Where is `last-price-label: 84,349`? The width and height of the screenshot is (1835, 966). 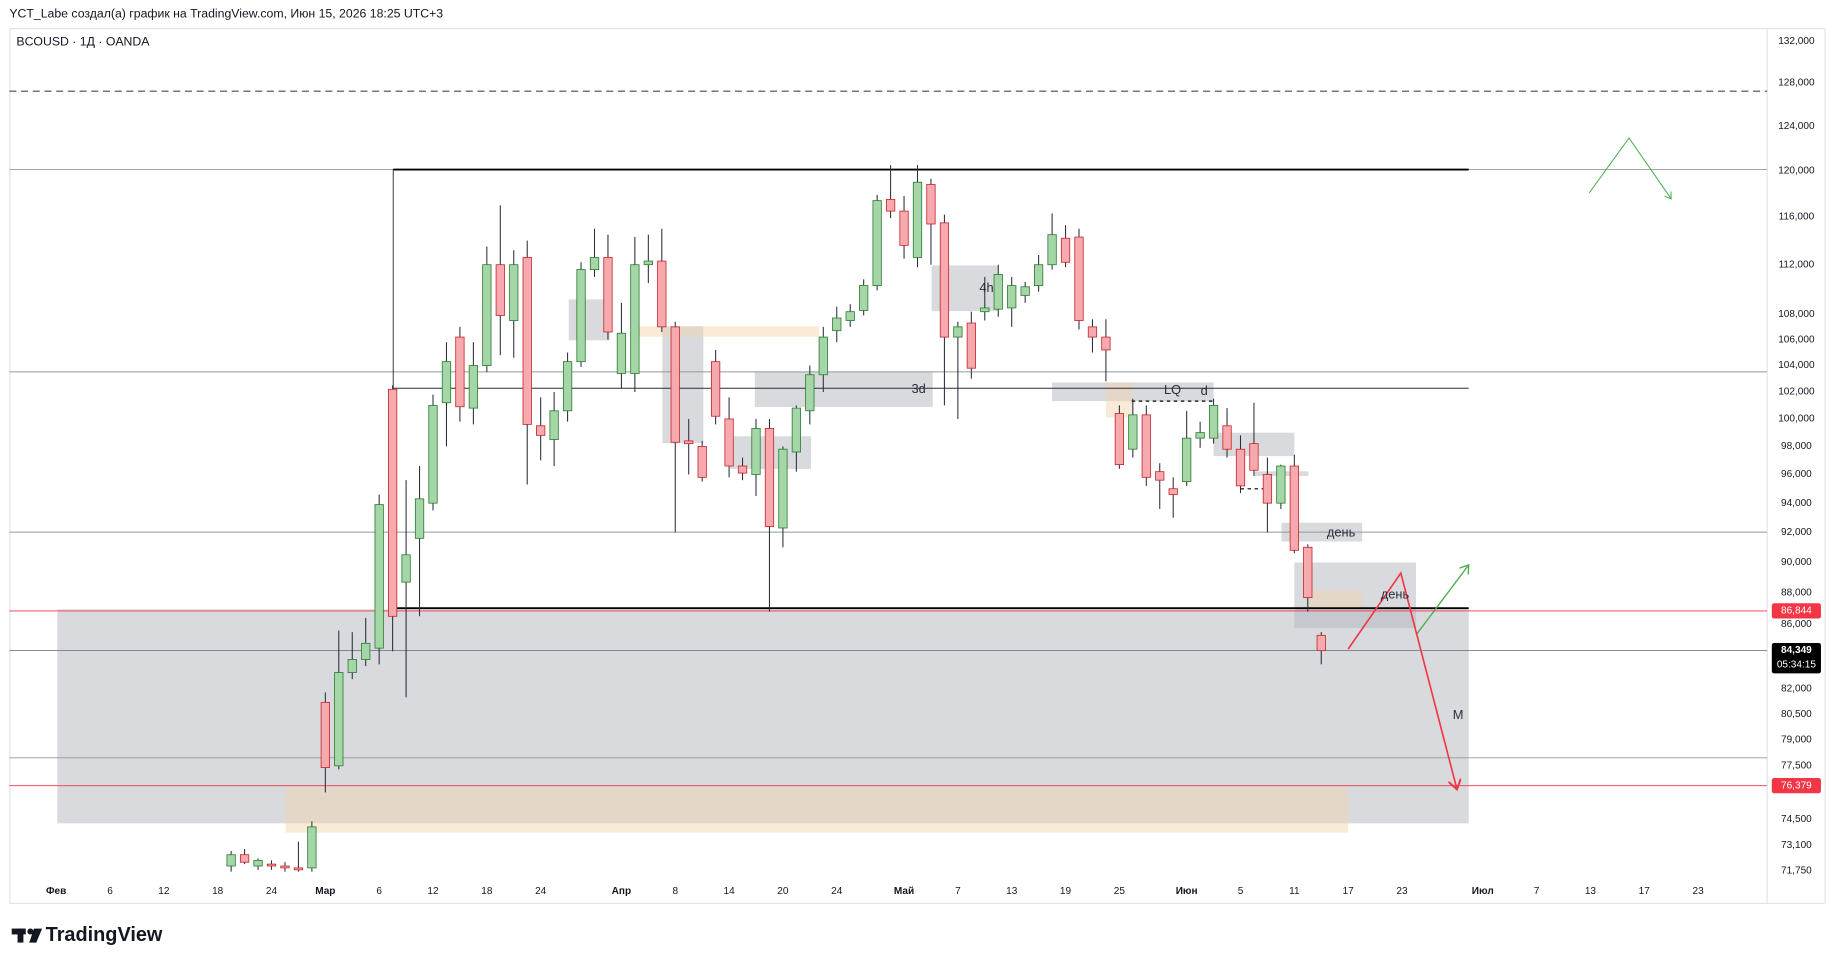
last-price-label: 84,349 is located at coordinates (1796, 650).